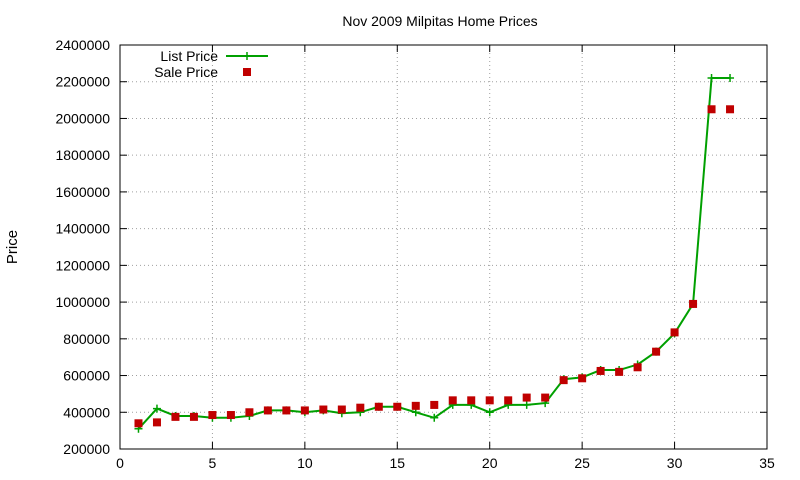  What do you see at coordinates (86, 449) in the screenshot?
I see `y-tick-label: 200000` at bounding box center [86, 449].